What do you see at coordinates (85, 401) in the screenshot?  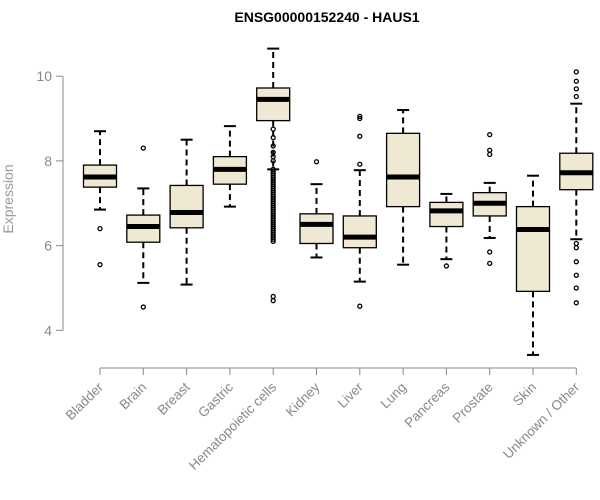 I see `x-tick-label: Bladder` at bounding box center [85, 401].